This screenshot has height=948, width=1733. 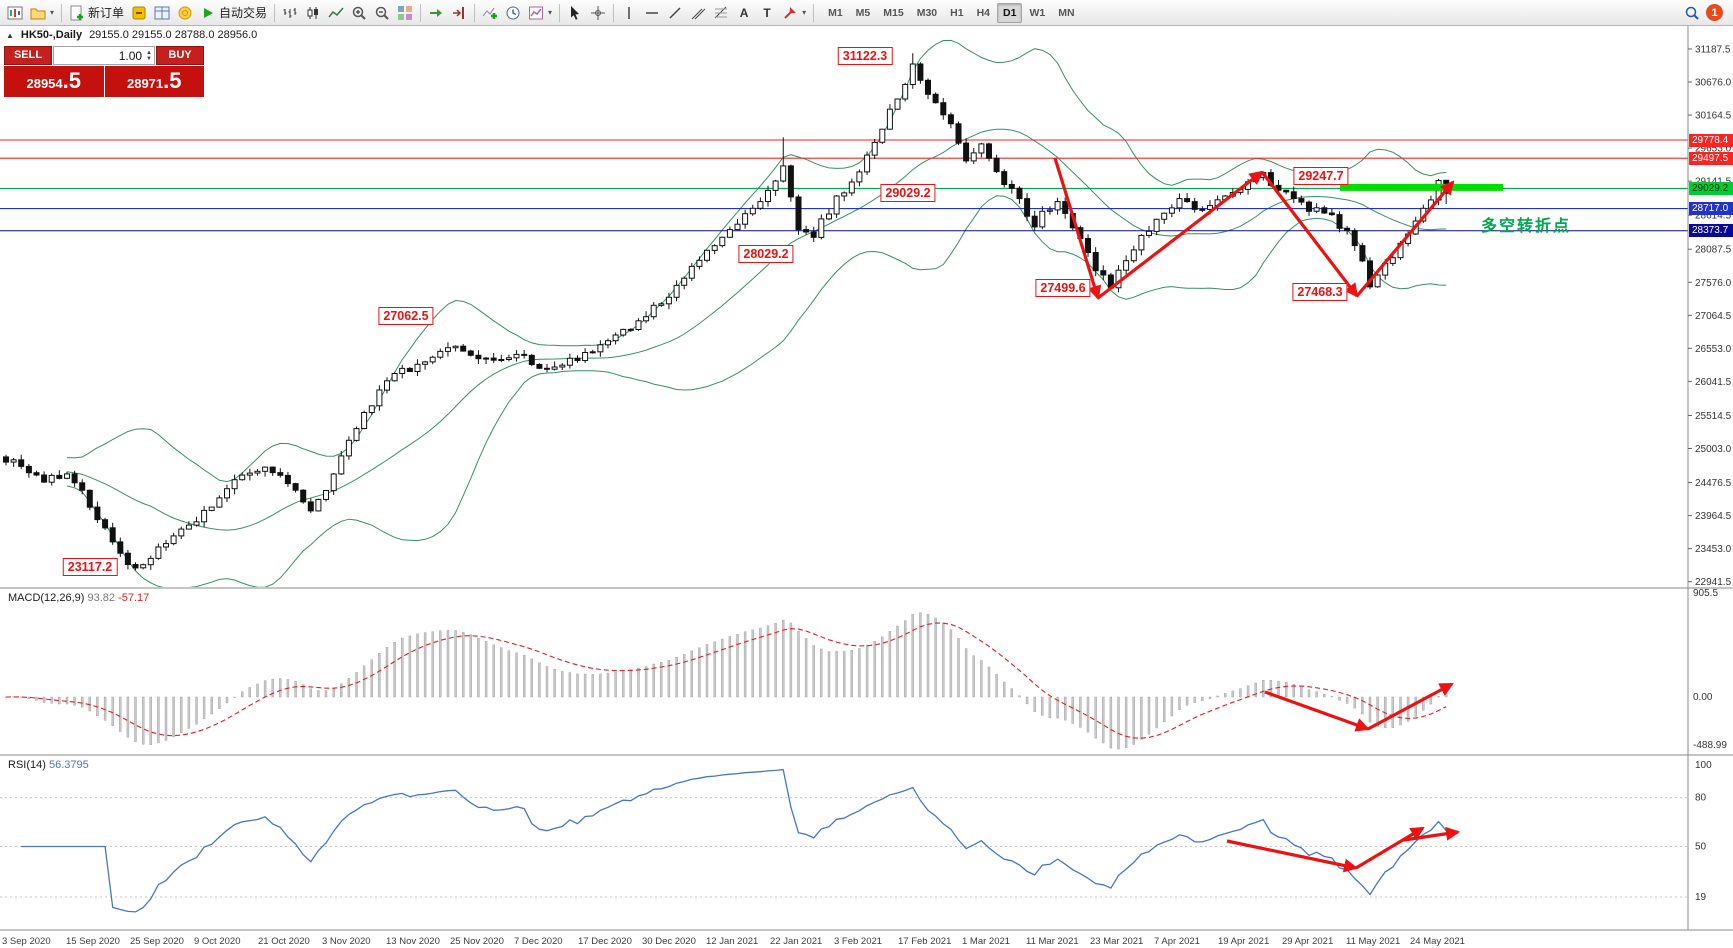 What do you see at coordinates (1066, 13) in the screenshot?
I see `timeframe-mn: MN` at bounding box center [1066, 13].